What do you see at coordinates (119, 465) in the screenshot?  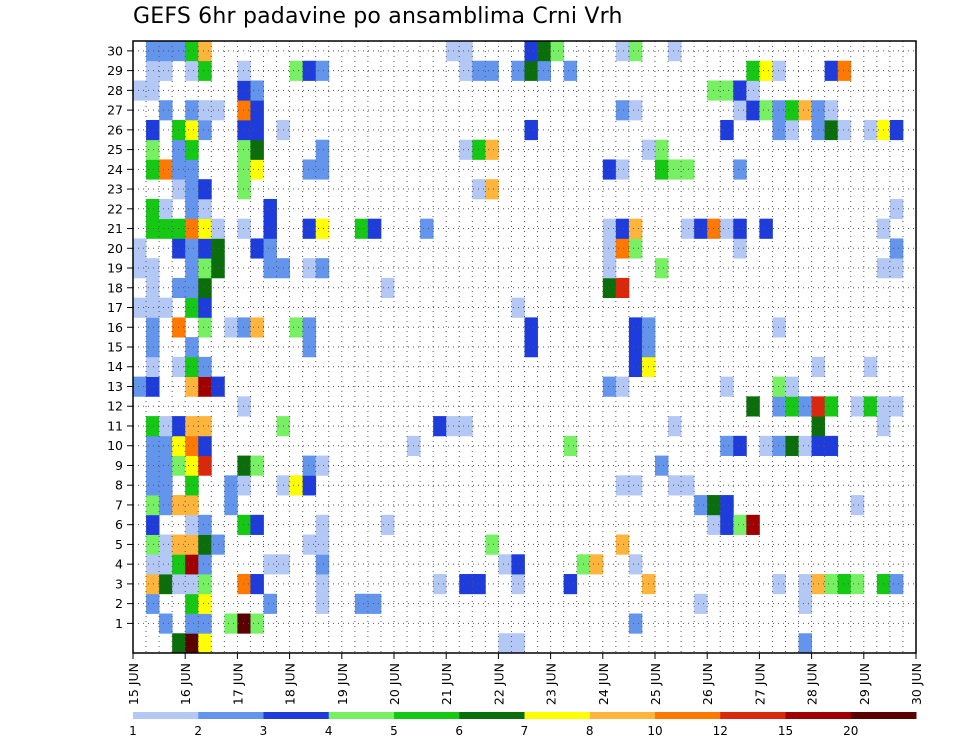 I see `y-tick-label: 9` at bounding box center [119, 465].